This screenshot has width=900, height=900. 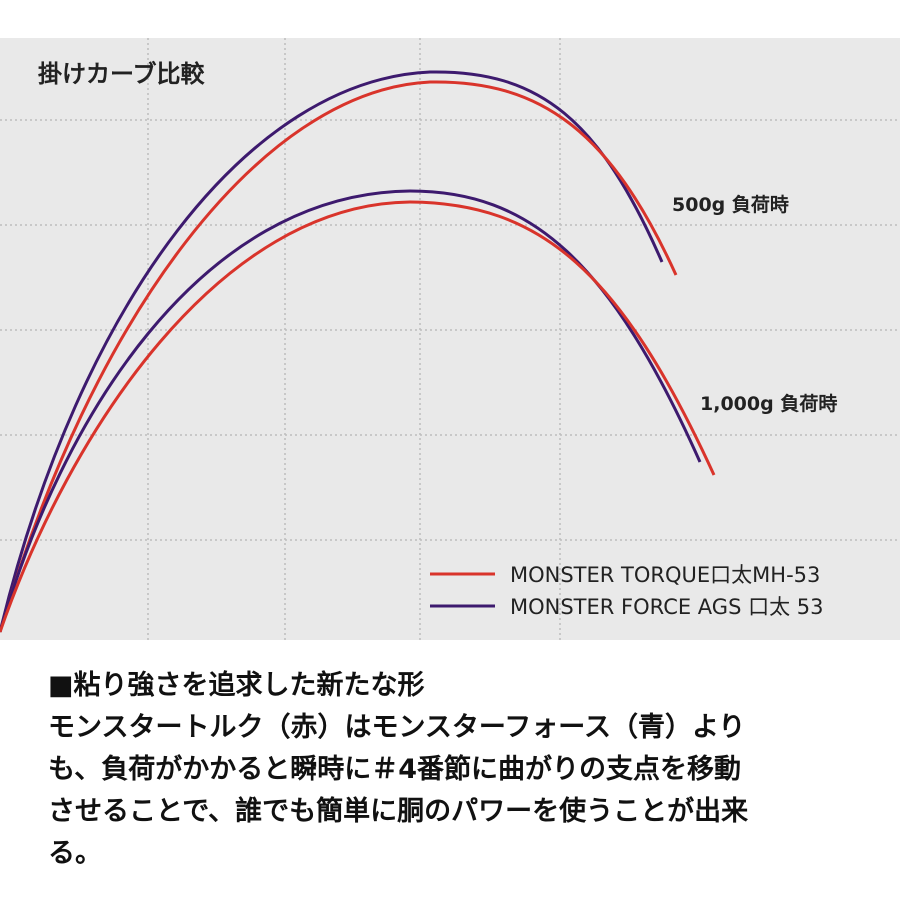 What do you see at coordinates (75, 853) in the screenshot?
I see `description-line: る。` at bounding box center [75, 853].